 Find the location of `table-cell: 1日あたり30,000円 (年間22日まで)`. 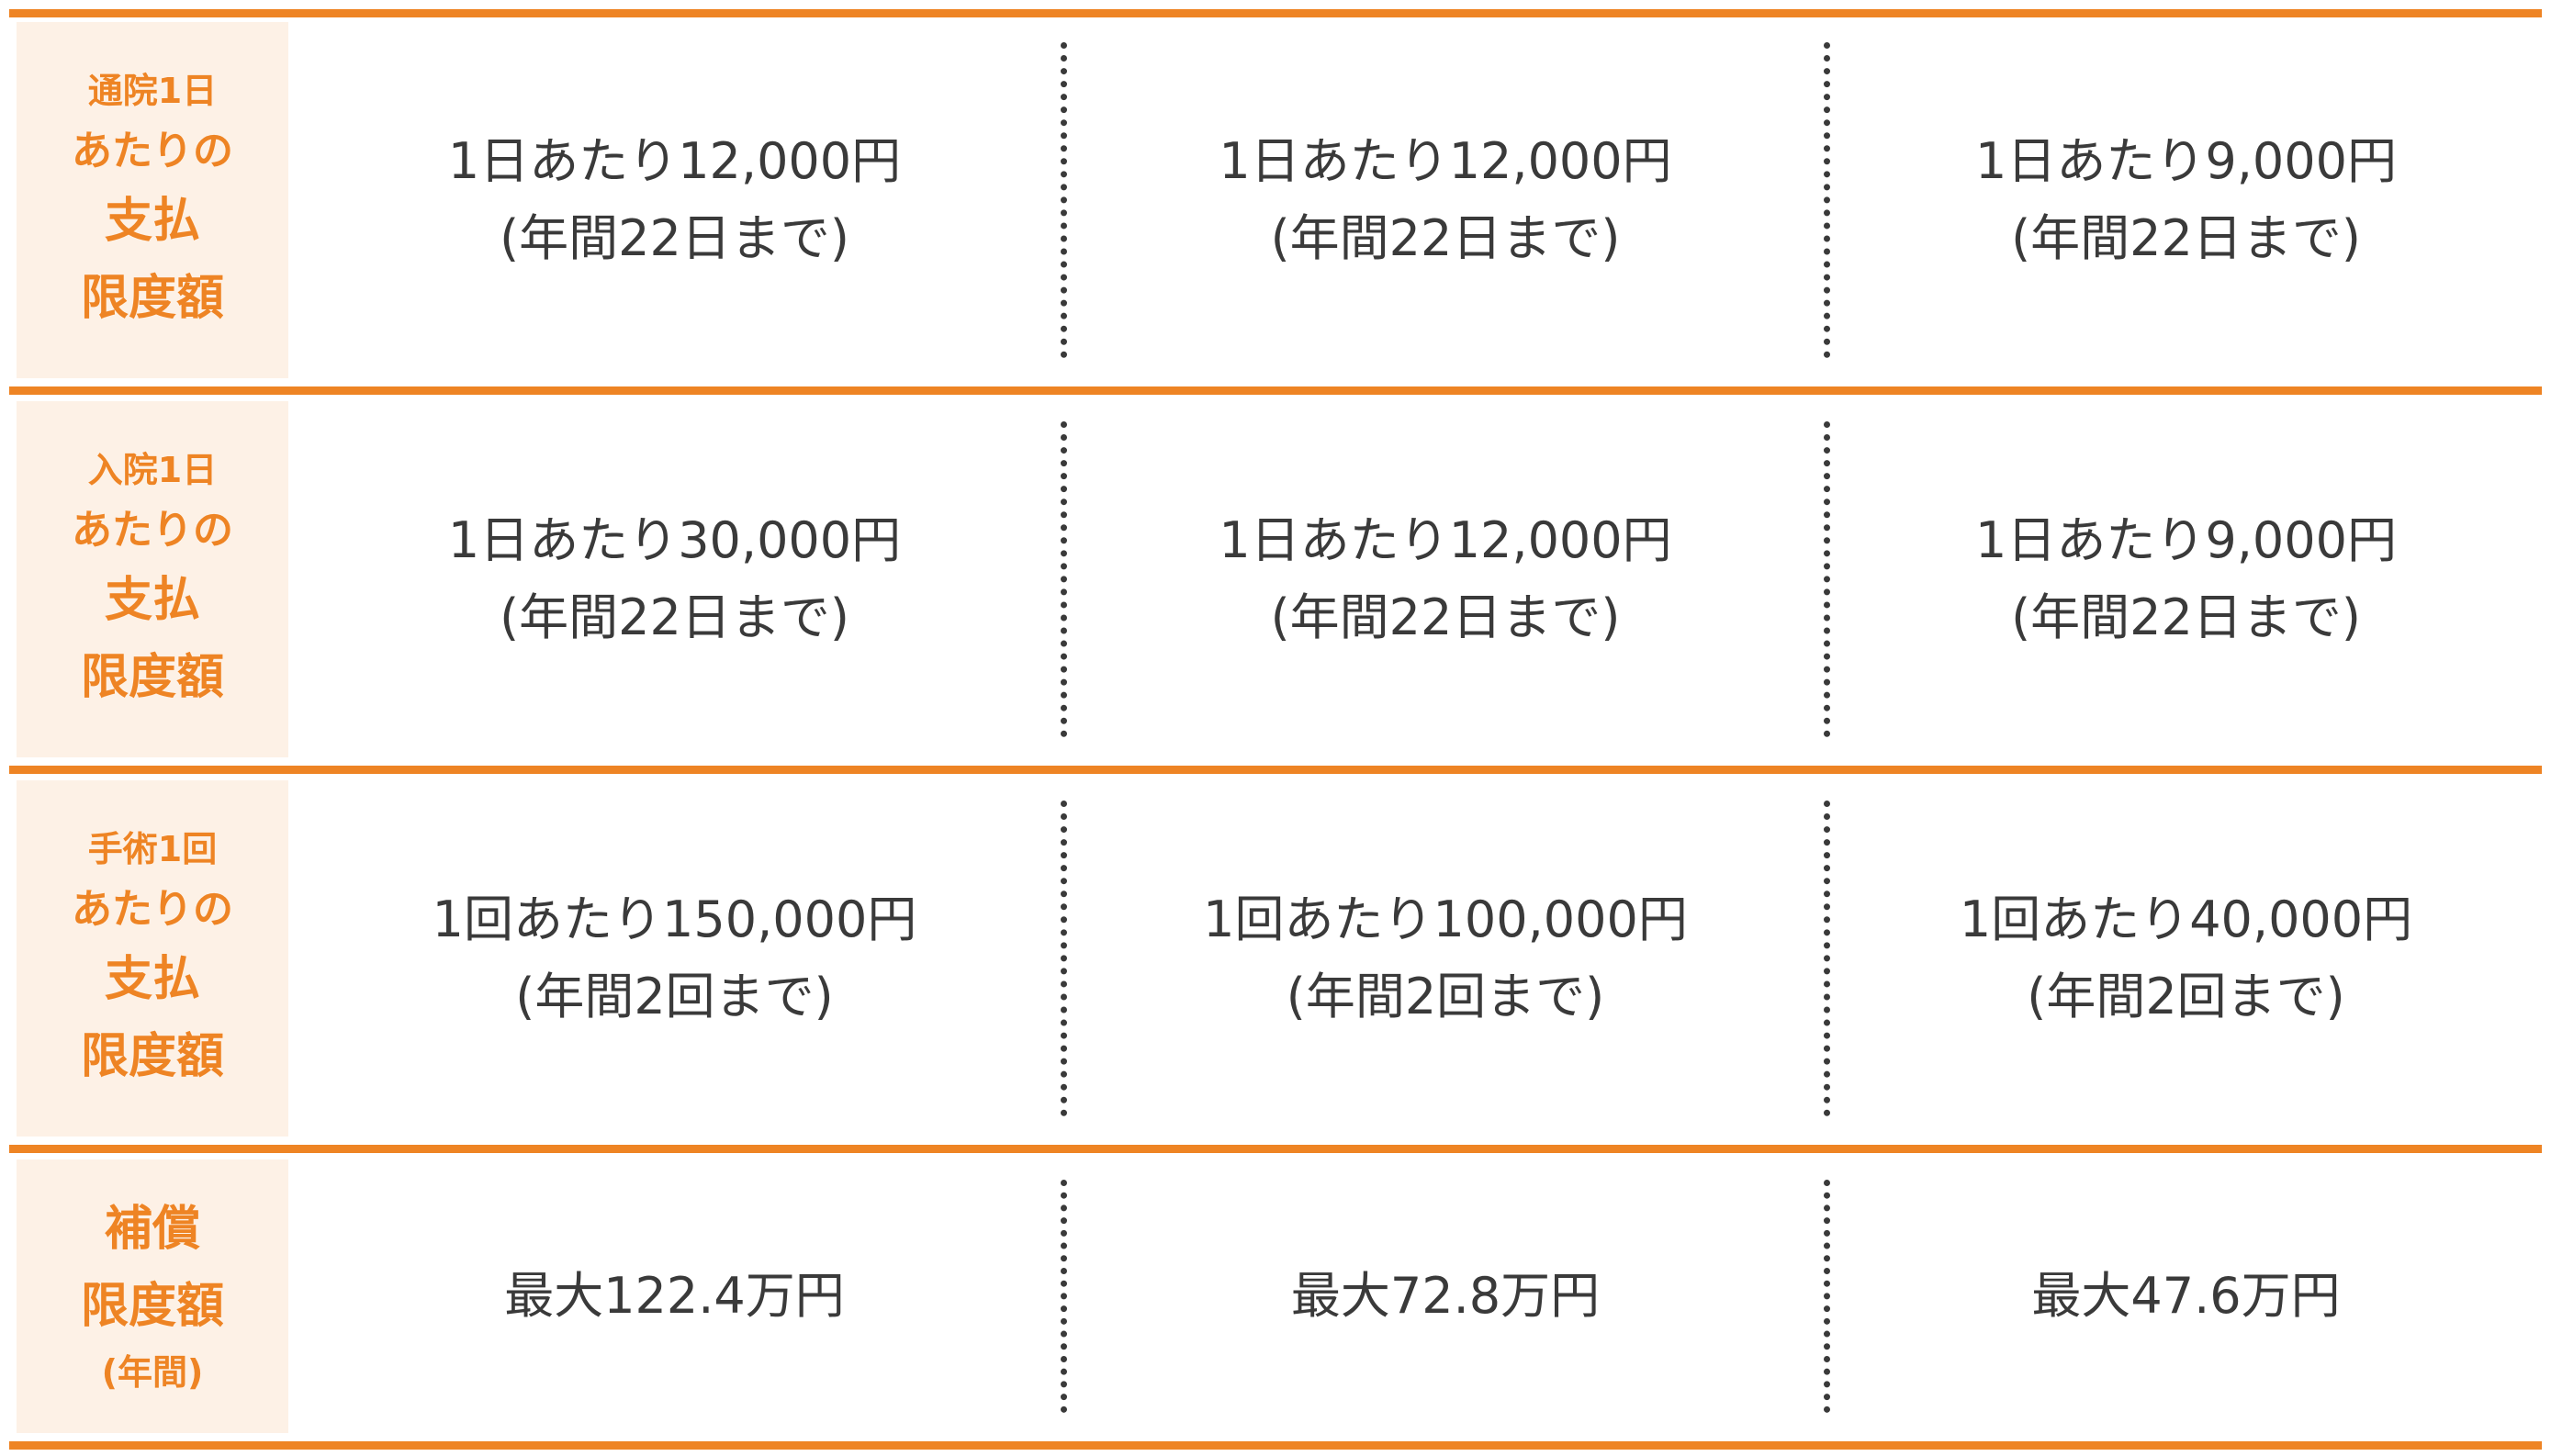

table-cell: 1日あたり30,000円 (年間22日まで) is located at coordinates (674, 579).